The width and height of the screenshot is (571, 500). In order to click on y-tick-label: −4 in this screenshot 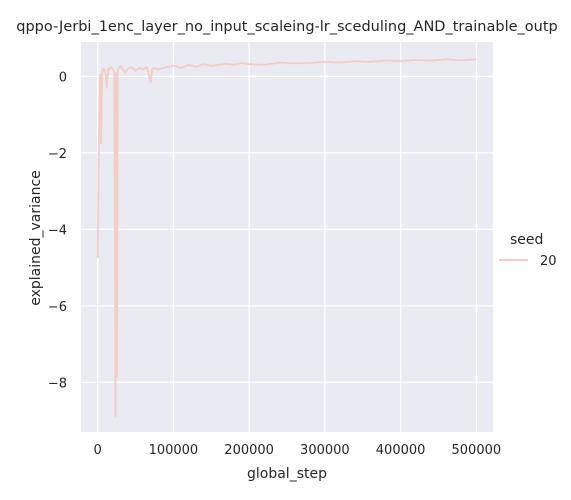, I will do `click(57, 230)`.